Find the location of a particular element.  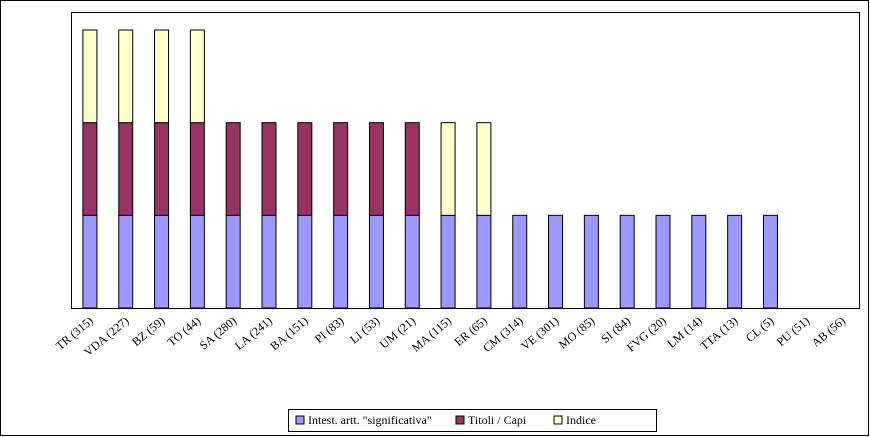

legend-label: Intest. artt. "significativa" is located at coordinates (370, 420).